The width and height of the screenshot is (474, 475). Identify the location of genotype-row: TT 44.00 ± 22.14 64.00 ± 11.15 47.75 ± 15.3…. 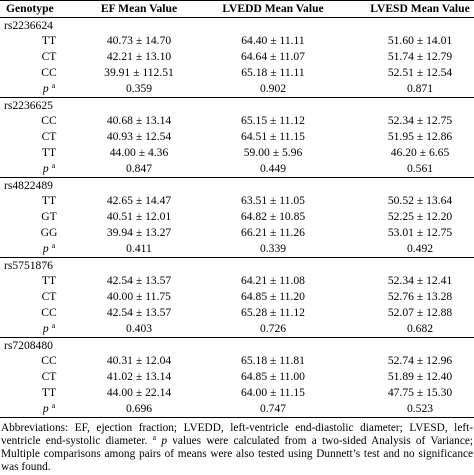
(237, 393).